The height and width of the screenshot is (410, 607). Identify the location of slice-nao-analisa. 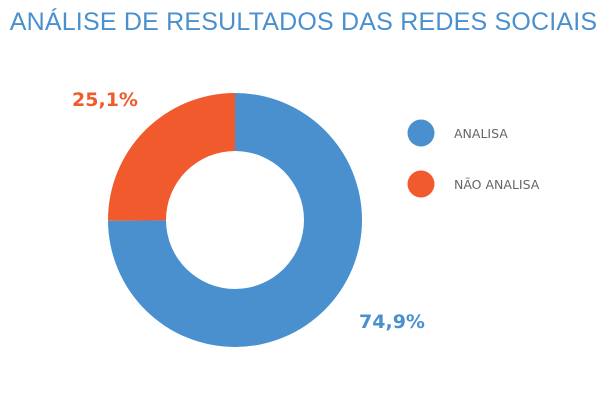
(171, 157).